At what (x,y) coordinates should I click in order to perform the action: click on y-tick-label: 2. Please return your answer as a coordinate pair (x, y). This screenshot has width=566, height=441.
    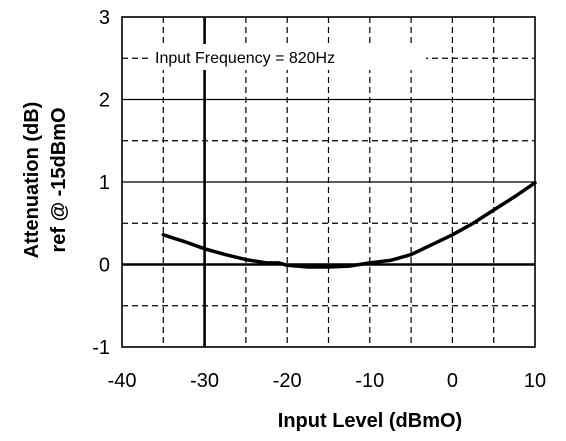
    Looking at the image, I should click on (104, 101).